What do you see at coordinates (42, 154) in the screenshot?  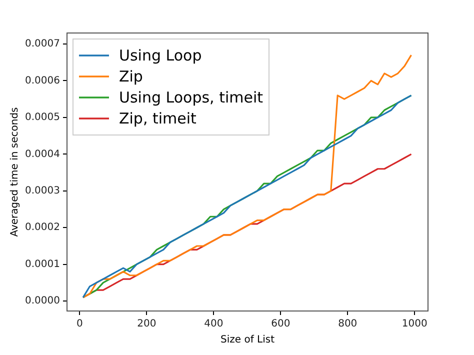 I see `y-tick-label: 0.0004` at bounding box center [42, 154].